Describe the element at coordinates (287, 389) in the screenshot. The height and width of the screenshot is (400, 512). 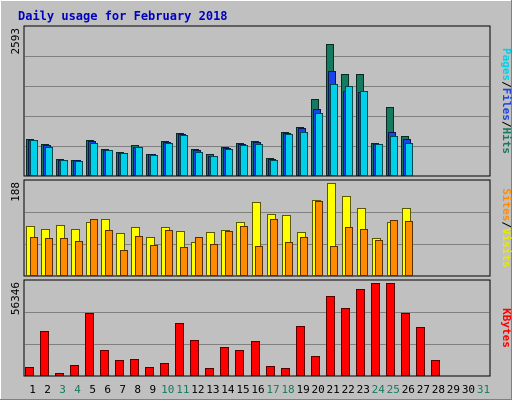
I see `x-tick-label-day-18: 18` at that location.